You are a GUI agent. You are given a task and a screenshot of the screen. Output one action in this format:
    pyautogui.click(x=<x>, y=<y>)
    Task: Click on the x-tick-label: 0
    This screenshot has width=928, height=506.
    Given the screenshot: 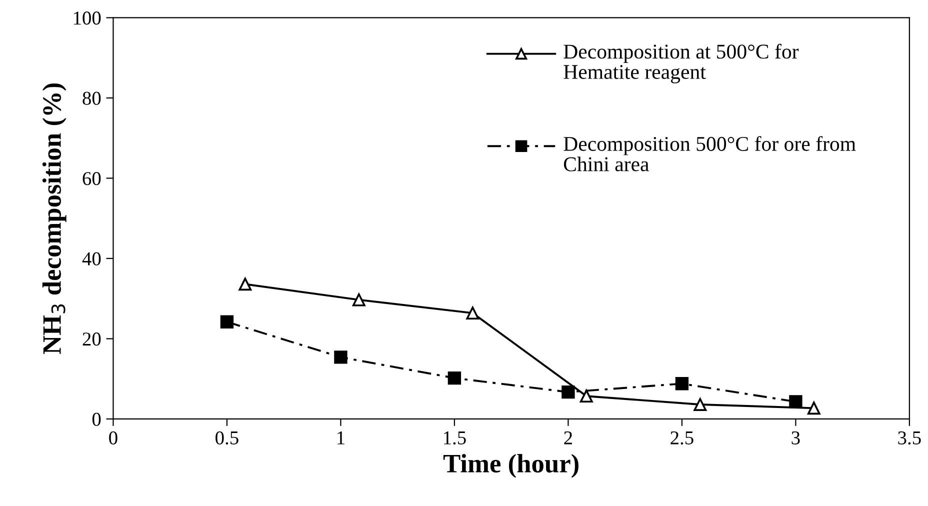 What is the action you would take?
    pyautogui.click(x=113, y=437)
    